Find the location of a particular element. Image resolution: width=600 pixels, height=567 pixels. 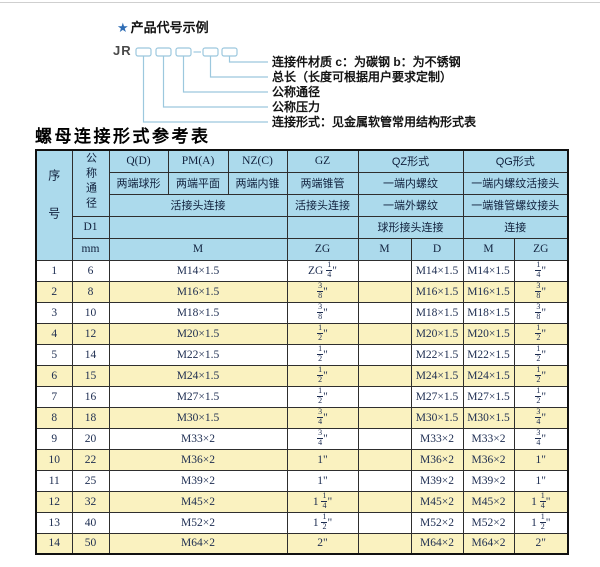

cell-seq: 13 is located at coordinates (54, 522).